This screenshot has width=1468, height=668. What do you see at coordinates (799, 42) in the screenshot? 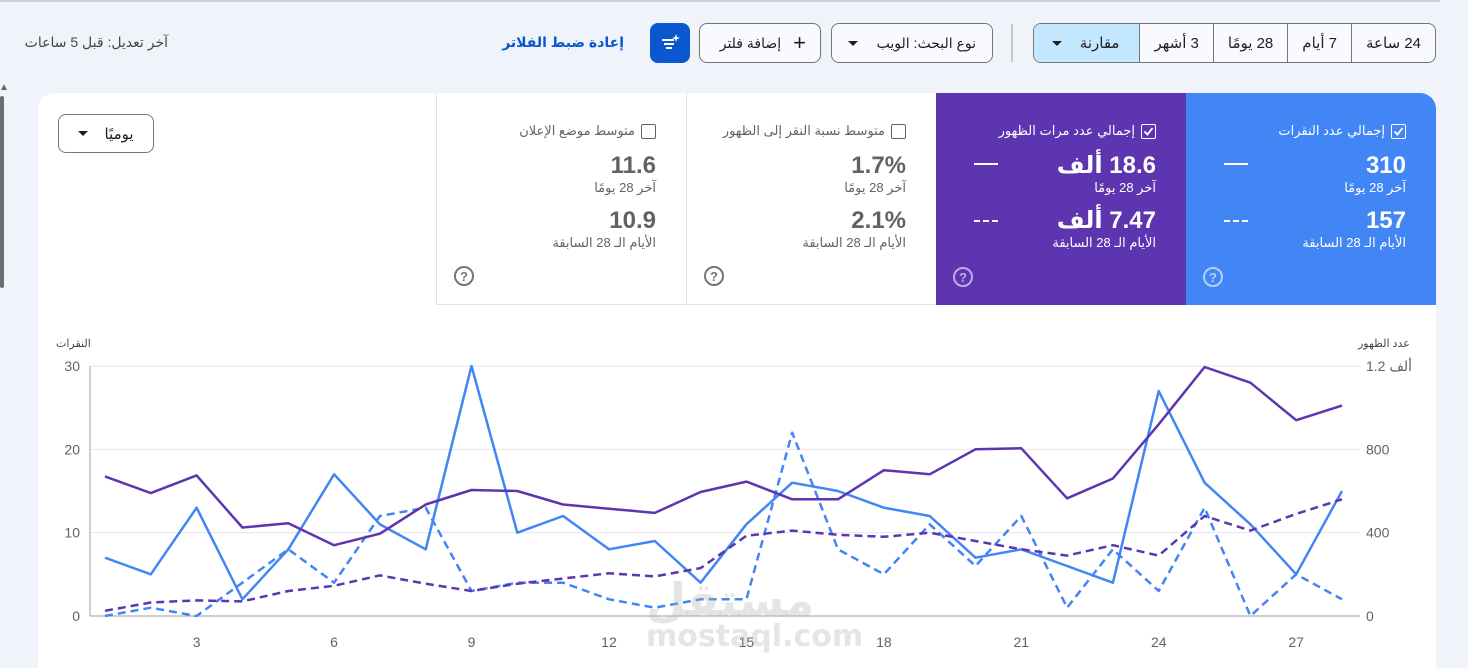
I see `plus-icon: +` at bounding box center [799, 42].